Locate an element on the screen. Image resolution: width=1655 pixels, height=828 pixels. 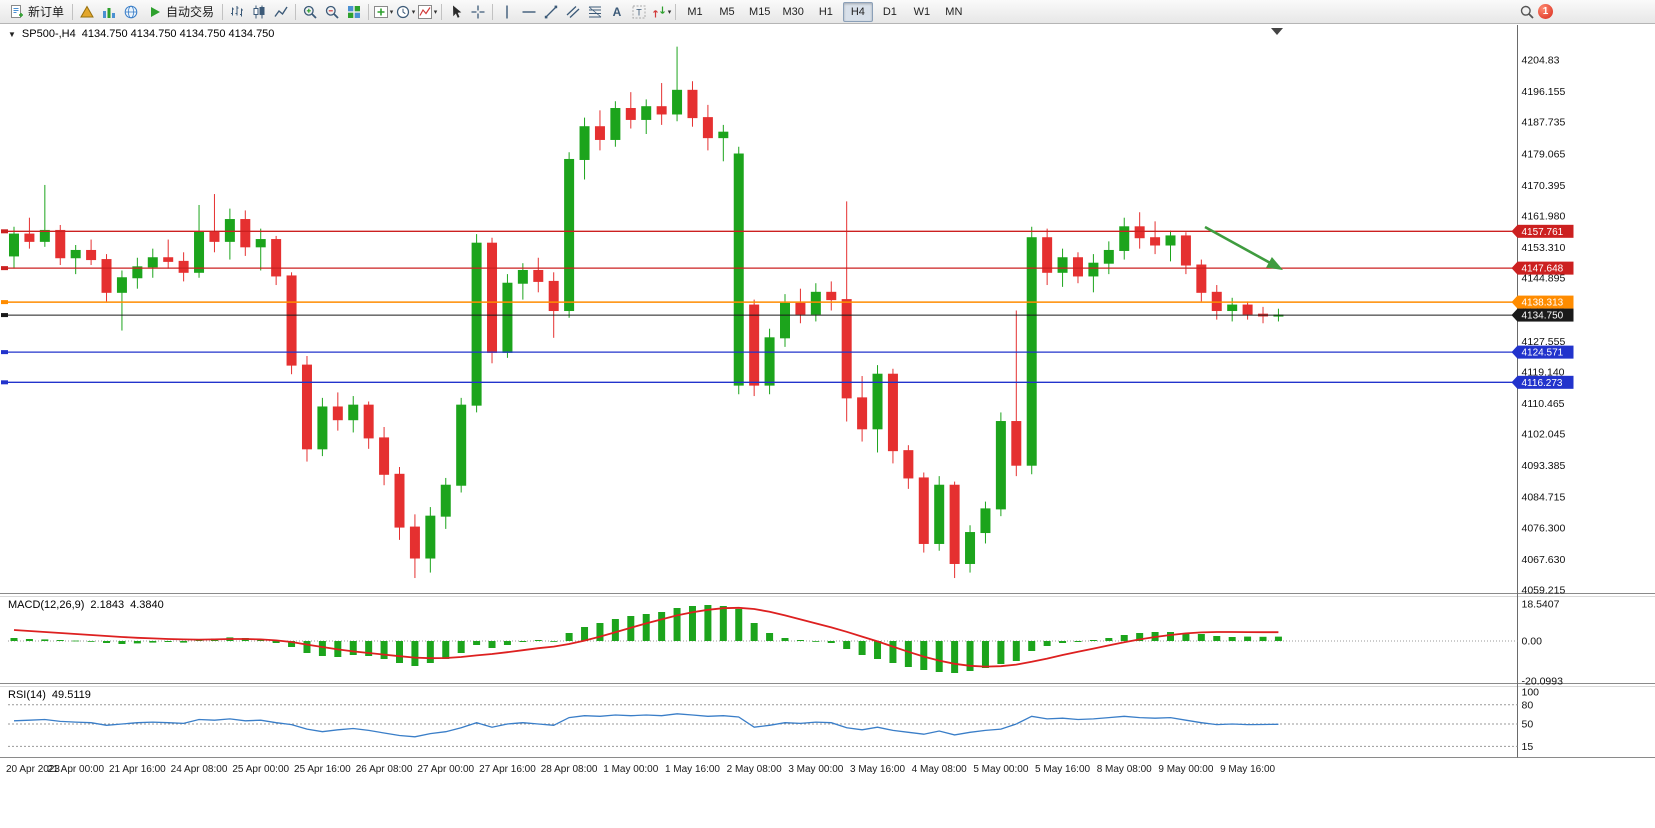
textT-icon: T is located at coordinates (639, 12).